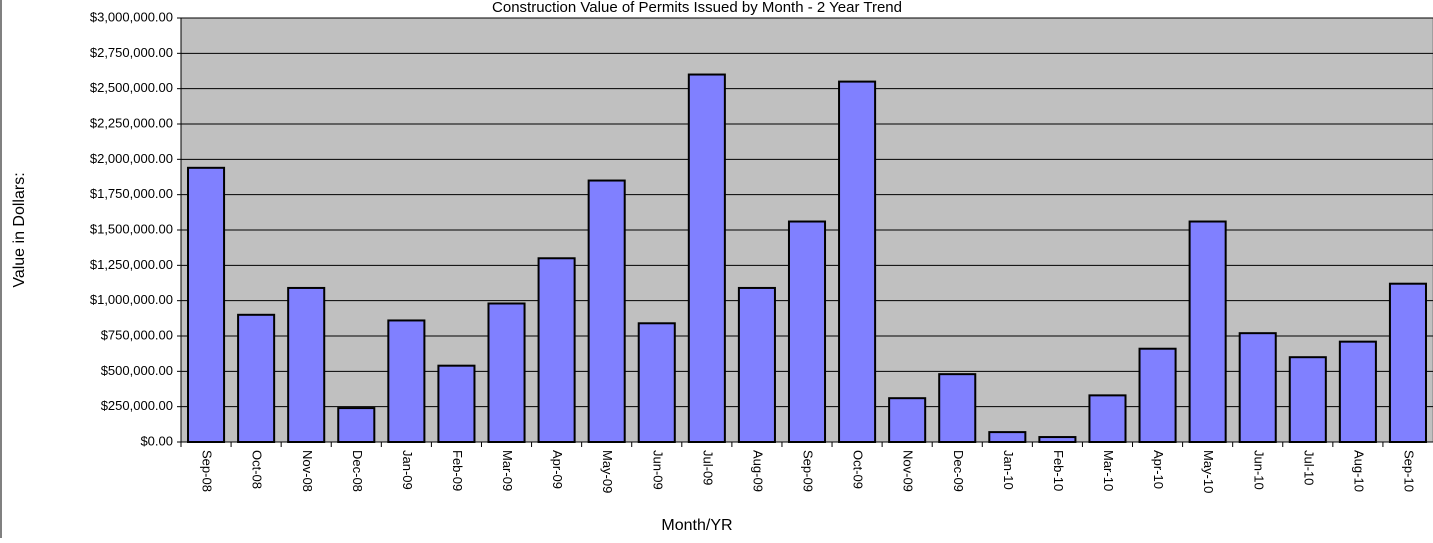 This screenshot has width=1433, height=543. I want to click on y-tick-label: $2,250,000.00, so click(131, 122).